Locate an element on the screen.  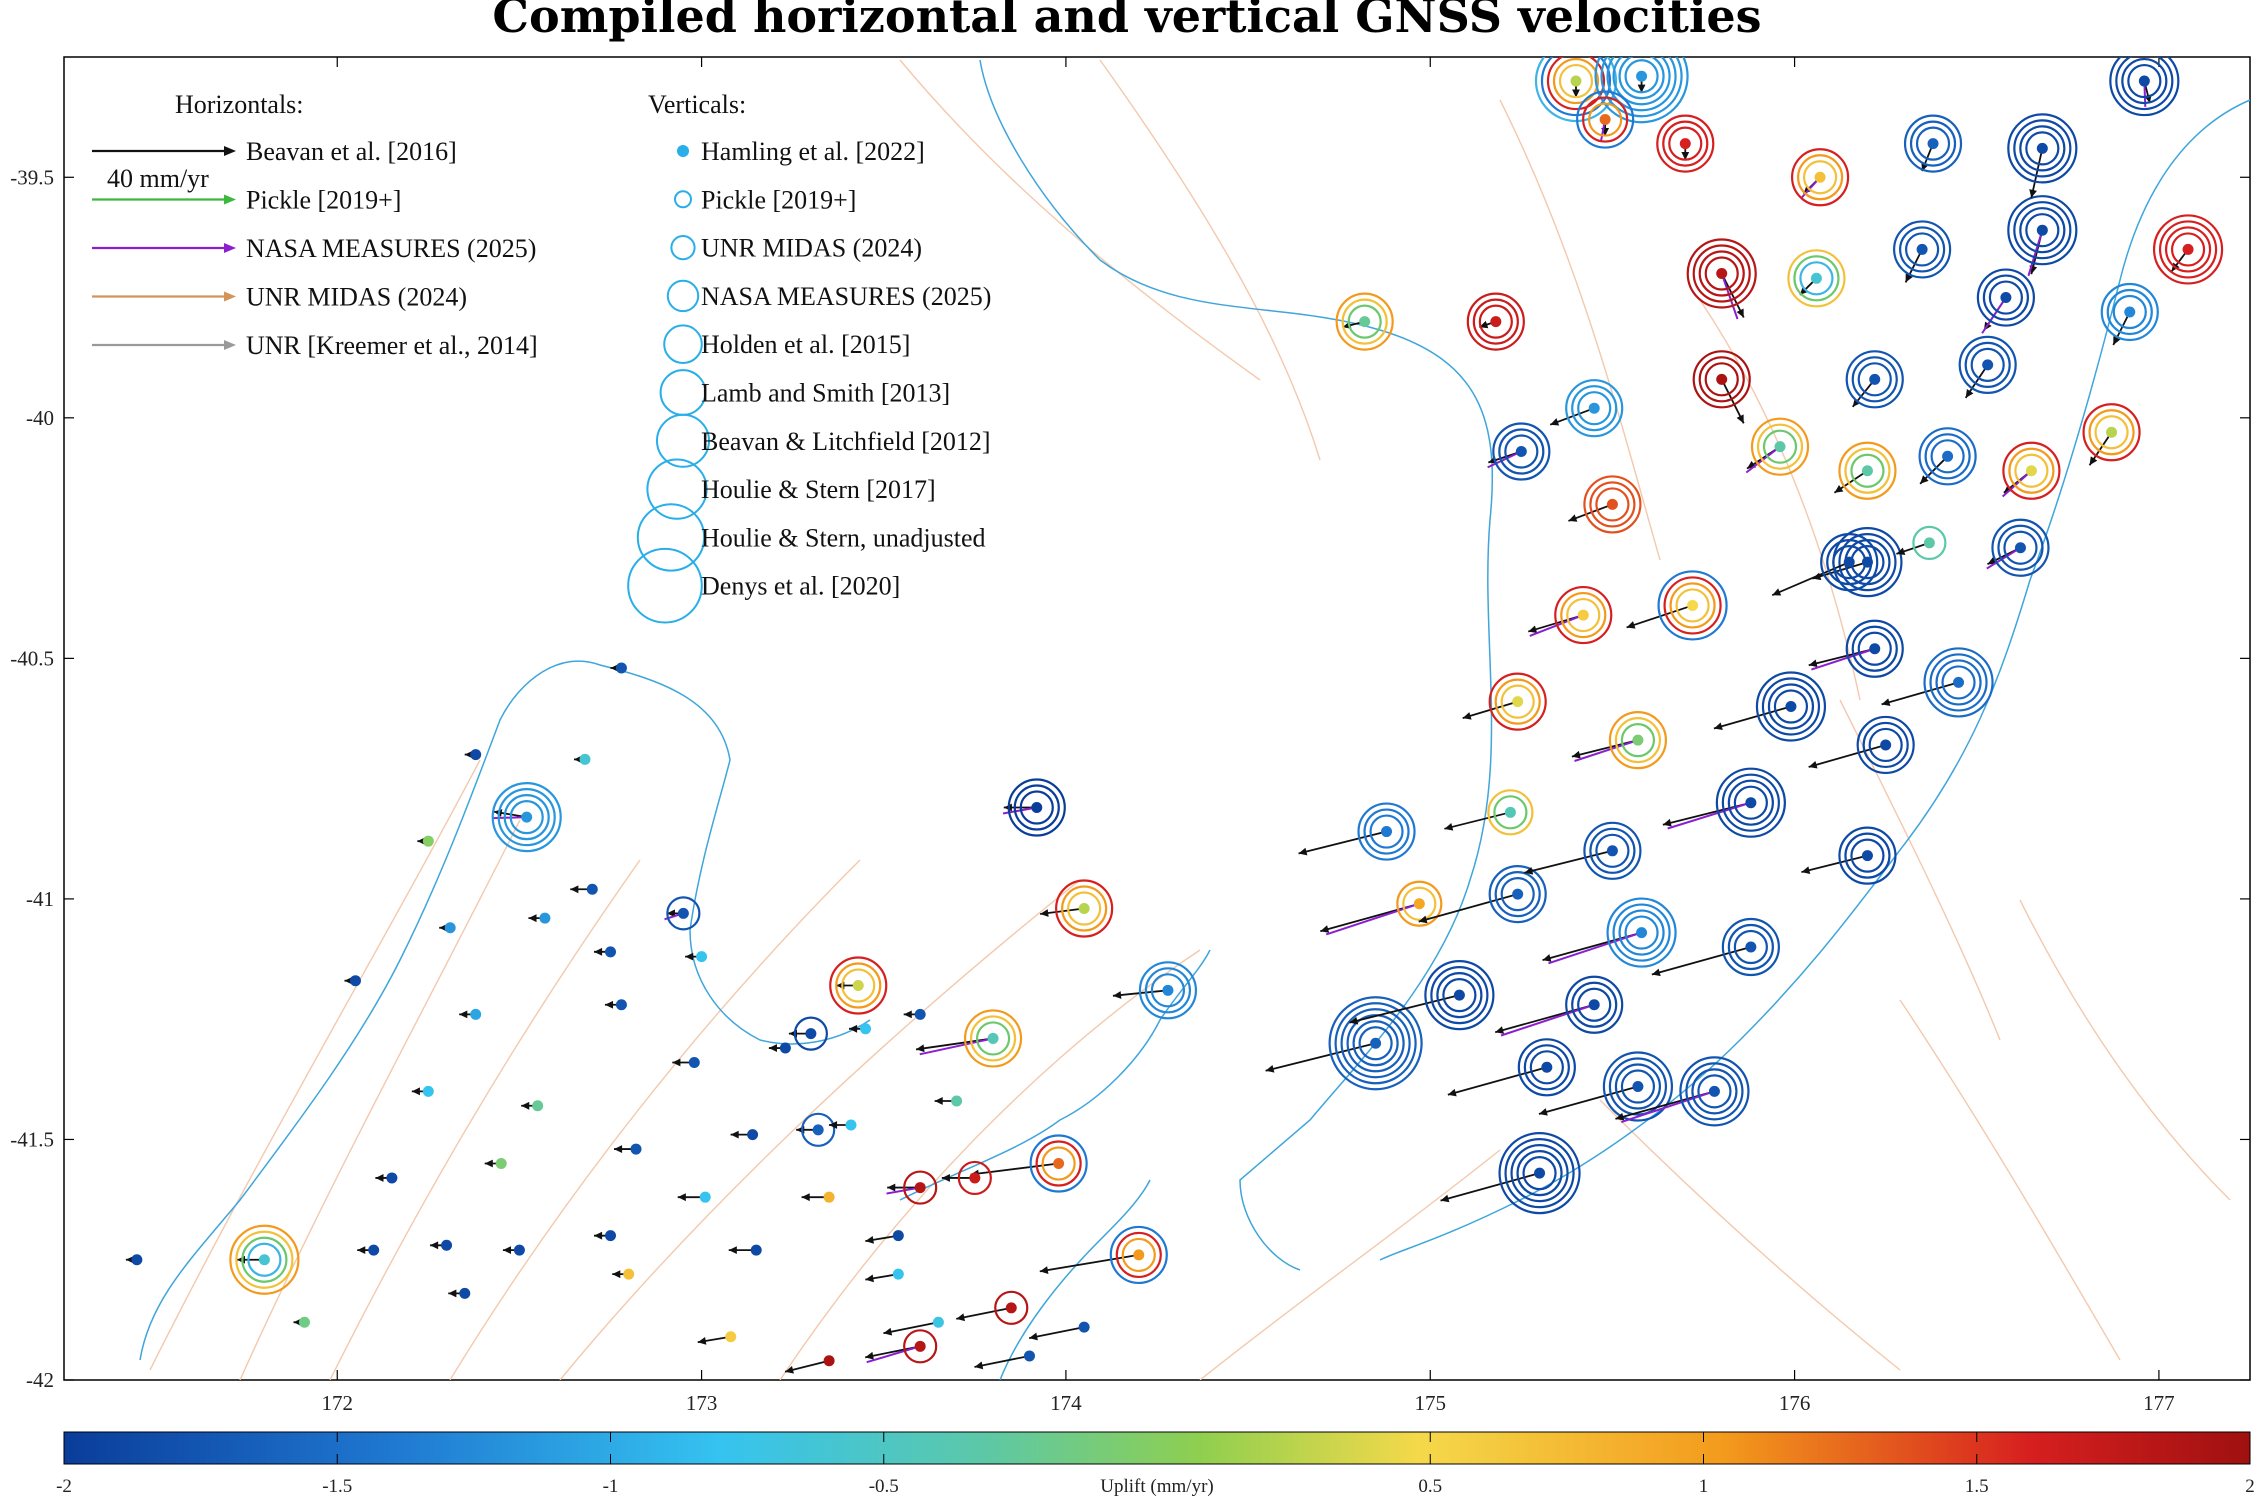
horizontal-legend-item: UNR MIDAS (2024) is located at coordinates (279, 297).